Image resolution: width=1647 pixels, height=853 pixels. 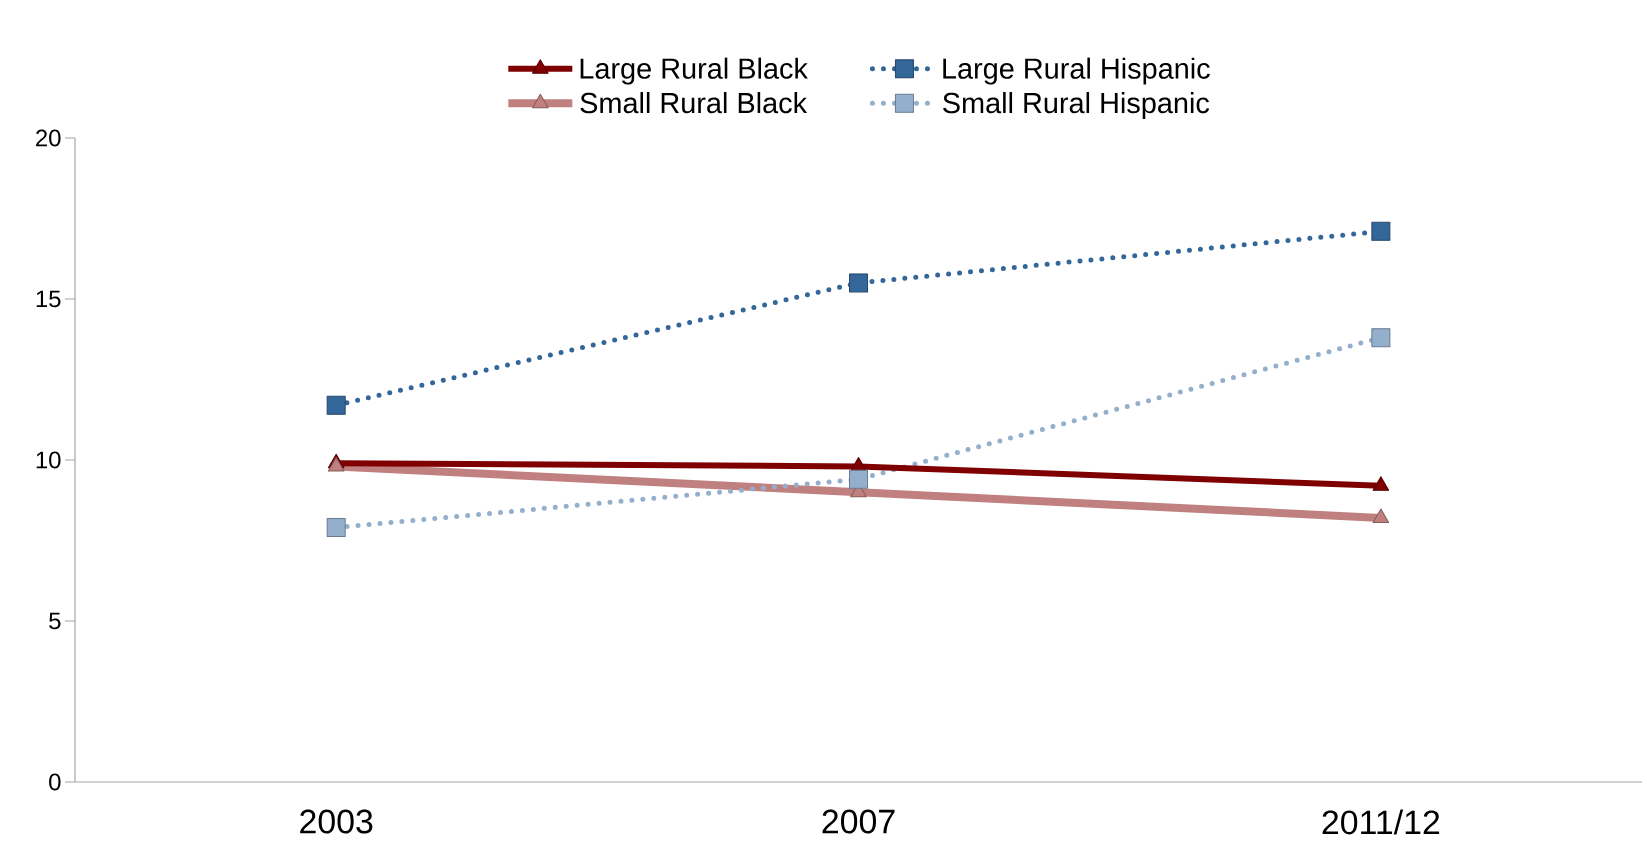 I want to click on y-tick-label: 0, so click(x=55, y=782).